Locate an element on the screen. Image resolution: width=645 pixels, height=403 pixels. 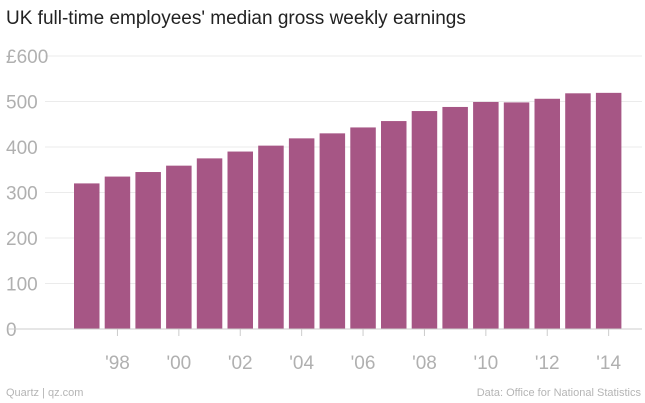
y-tick-label: 400 is located at coordinates (22, 148).